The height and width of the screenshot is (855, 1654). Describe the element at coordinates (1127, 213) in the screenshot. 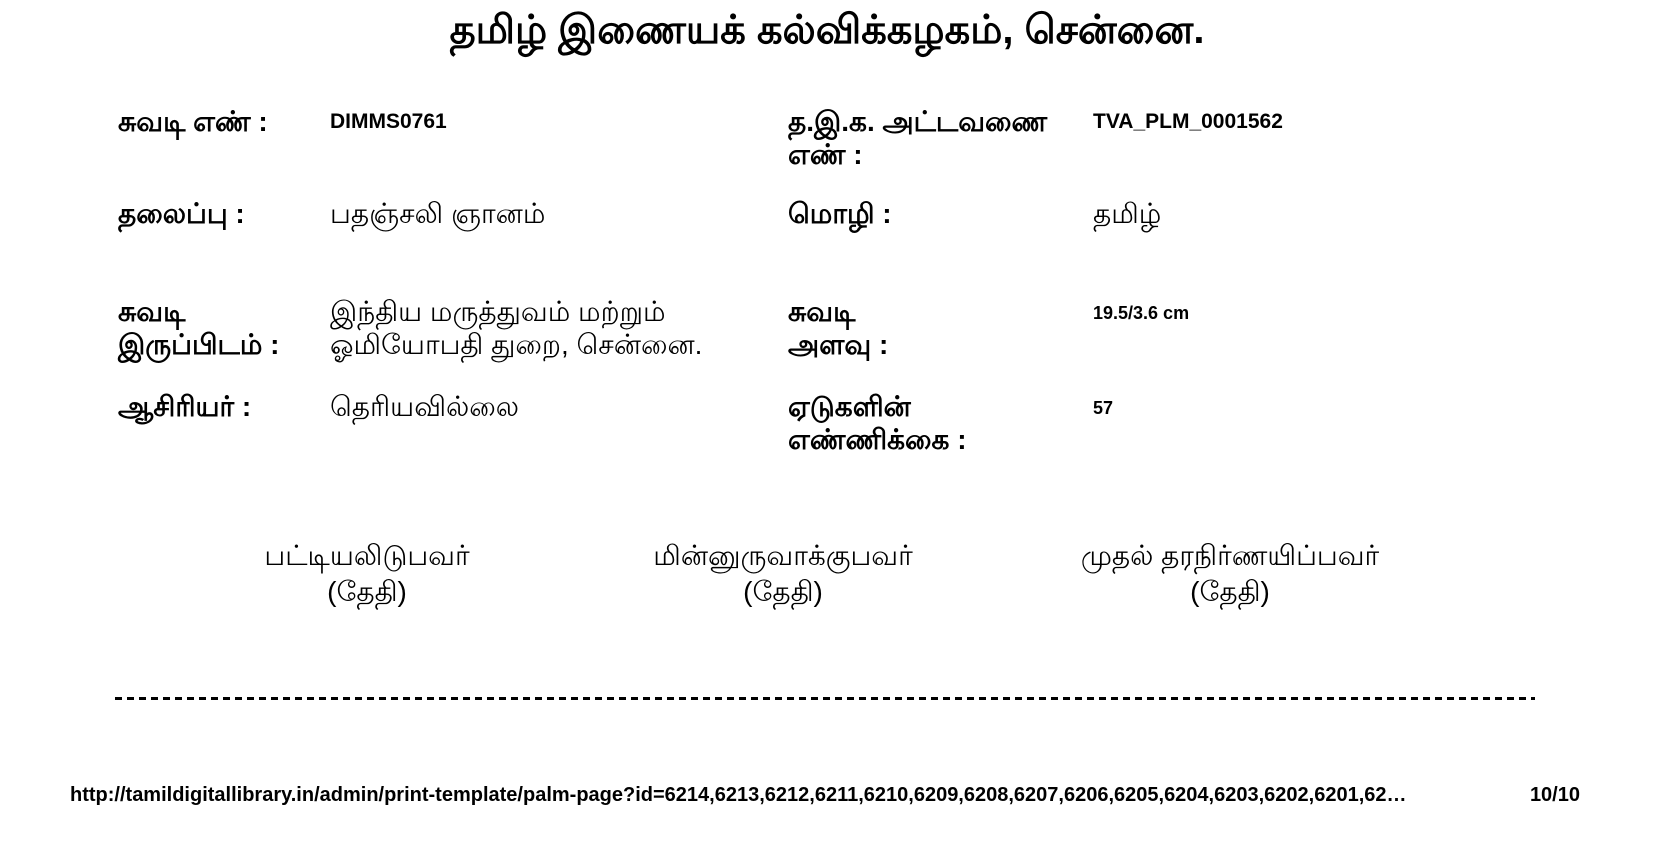

I see `field-value-language: தமிழ்` at that location.